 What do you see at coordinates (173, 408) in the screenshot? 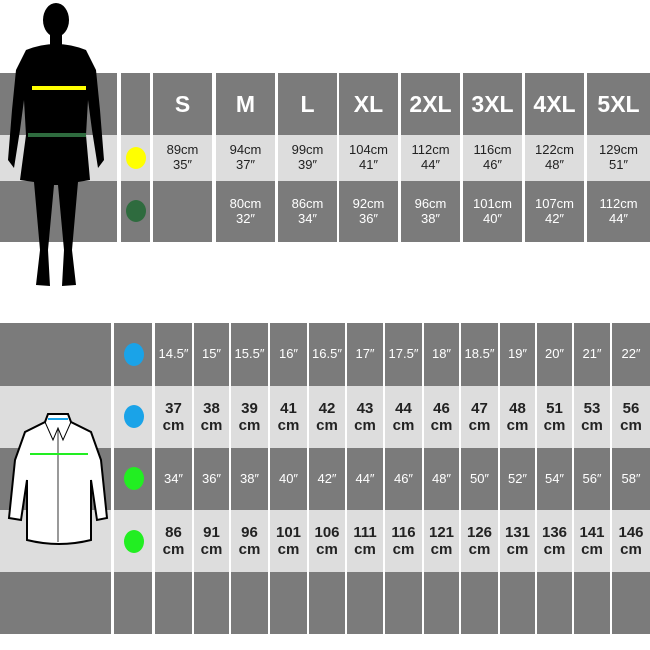
I see `value: 37` at bounding box center [173, 408].